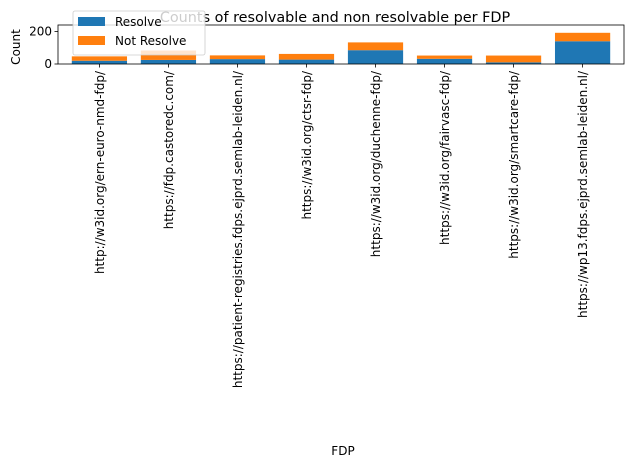 This screenshot has width=629, height=470. What do you see at coordinates (169, 149) in the screenshot?
I see `x-tick-label-1: https://fdp.castoredc.com/` at bounding box center [169, 149].